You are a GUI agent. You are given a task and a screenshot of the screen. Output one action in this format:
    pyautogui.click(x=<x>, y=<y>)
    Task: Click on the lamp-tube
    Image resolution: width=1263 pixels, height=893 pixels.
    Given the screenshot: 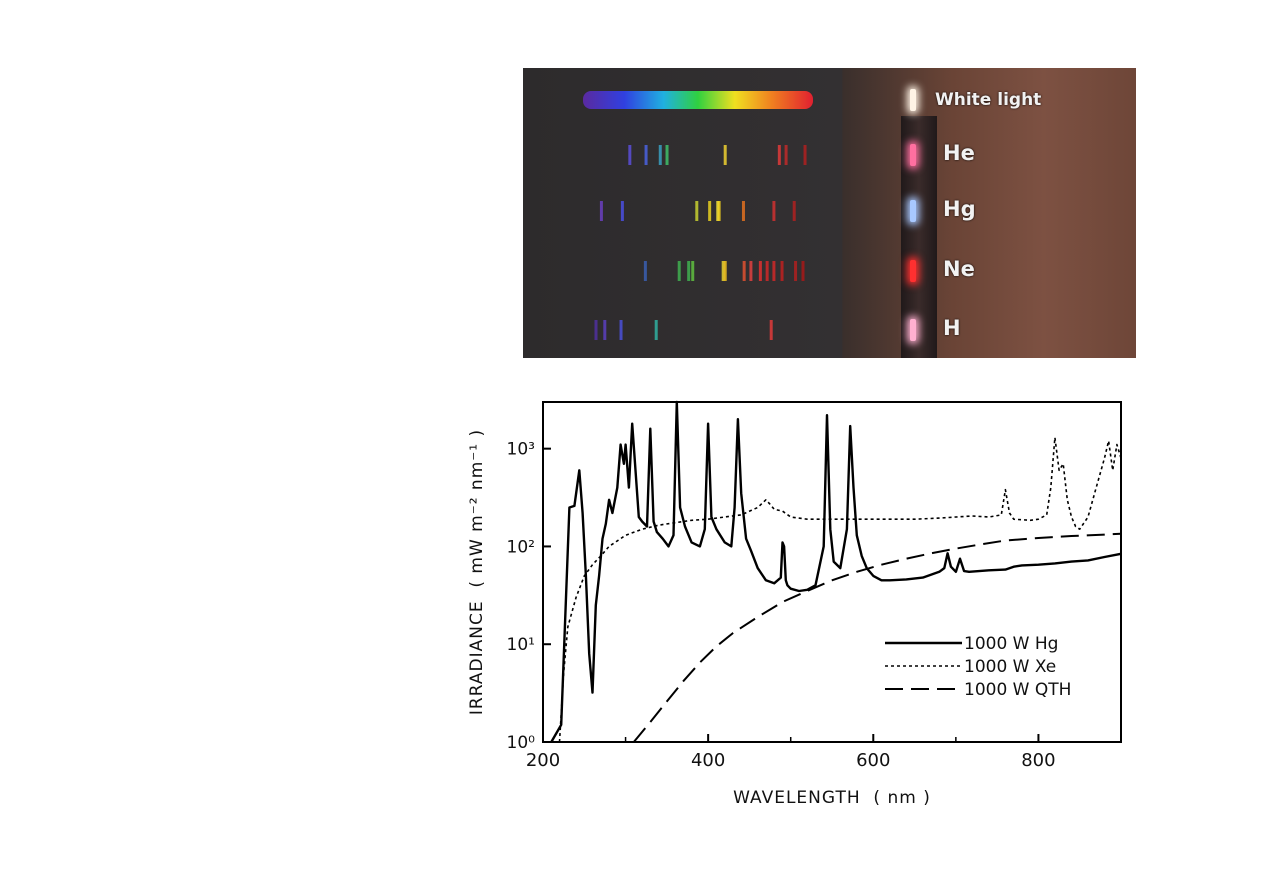 What is the action you would take?
    pyautogui.click(x=919, y=237)
    